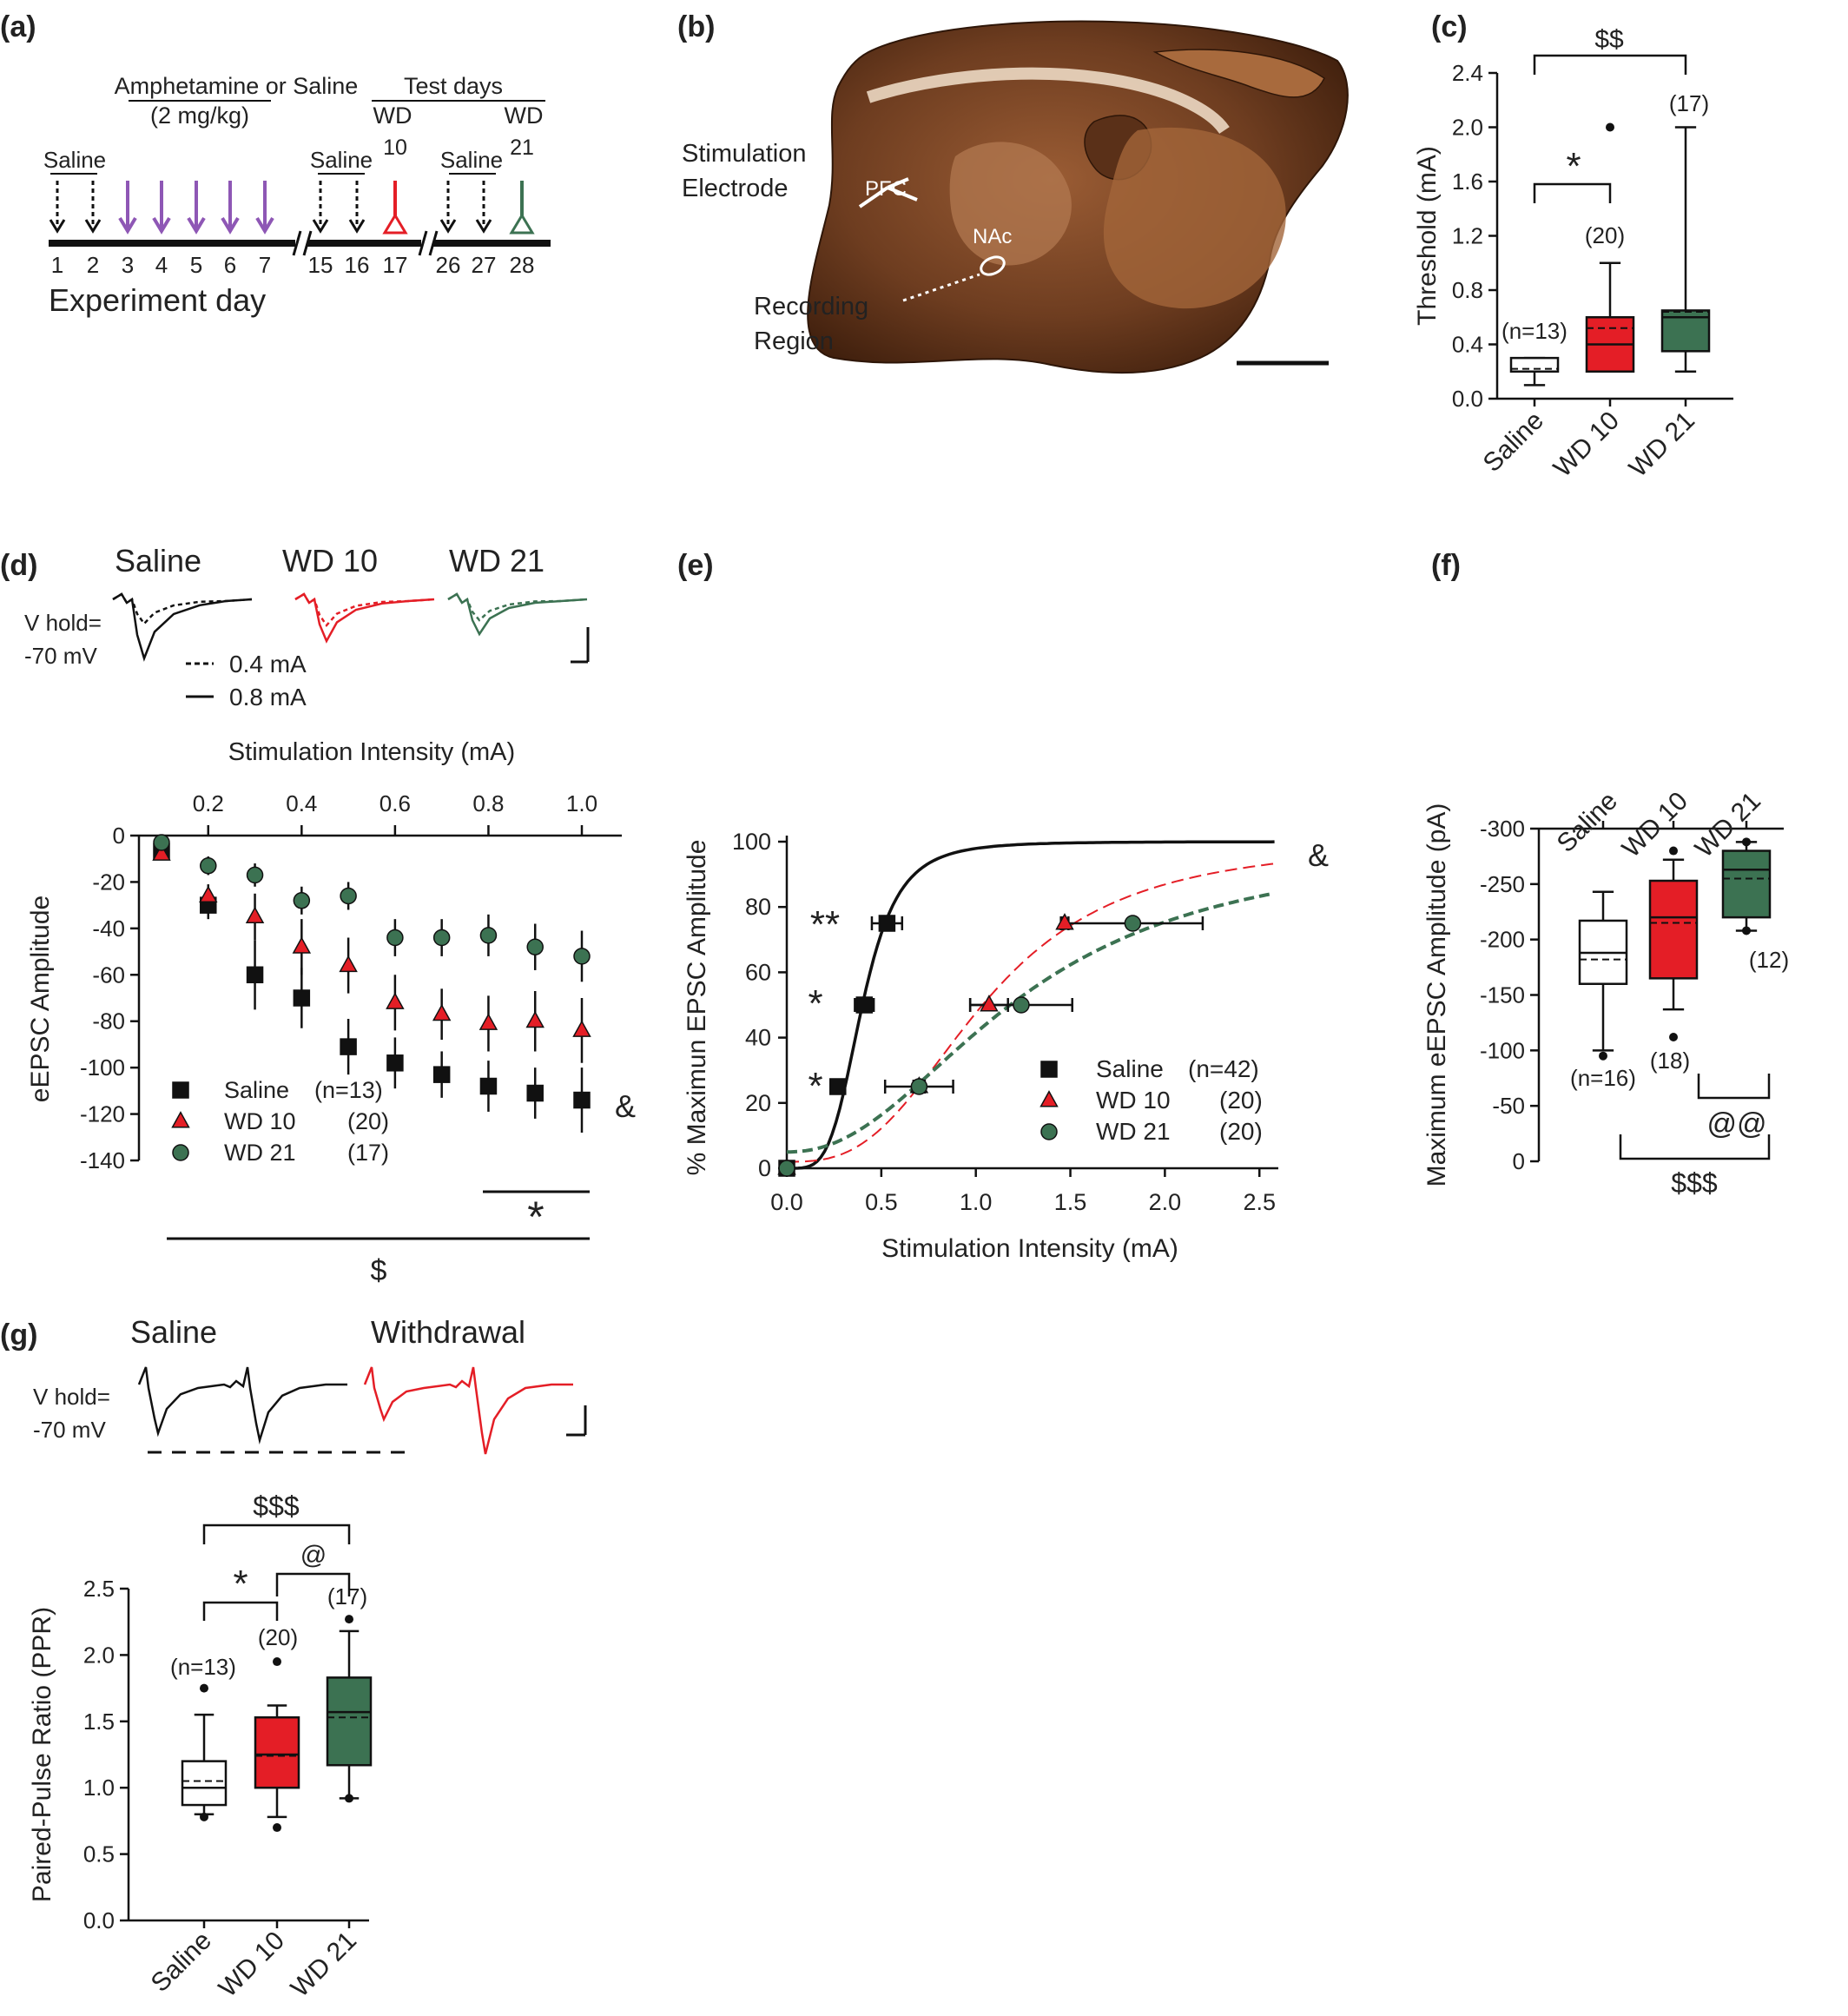 The width and height of the screenshot is (1848, 2016). I want to click on panel-label-g: (g), so click(19, 1335).